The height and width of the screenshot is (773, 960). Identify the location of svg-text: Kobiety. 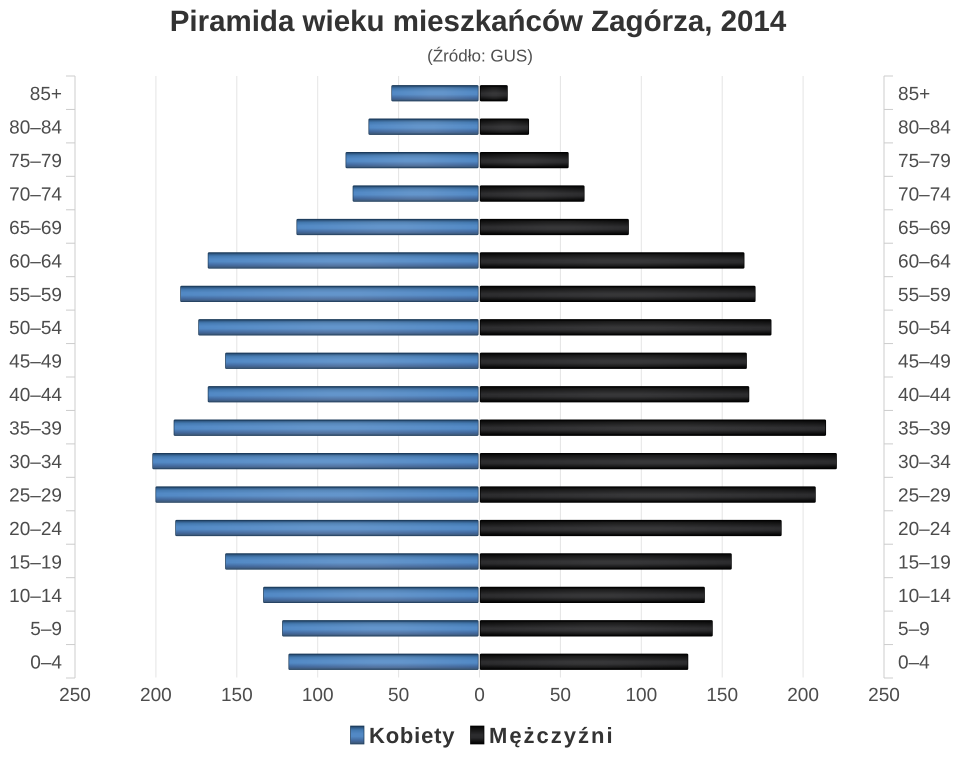
(412, 735).